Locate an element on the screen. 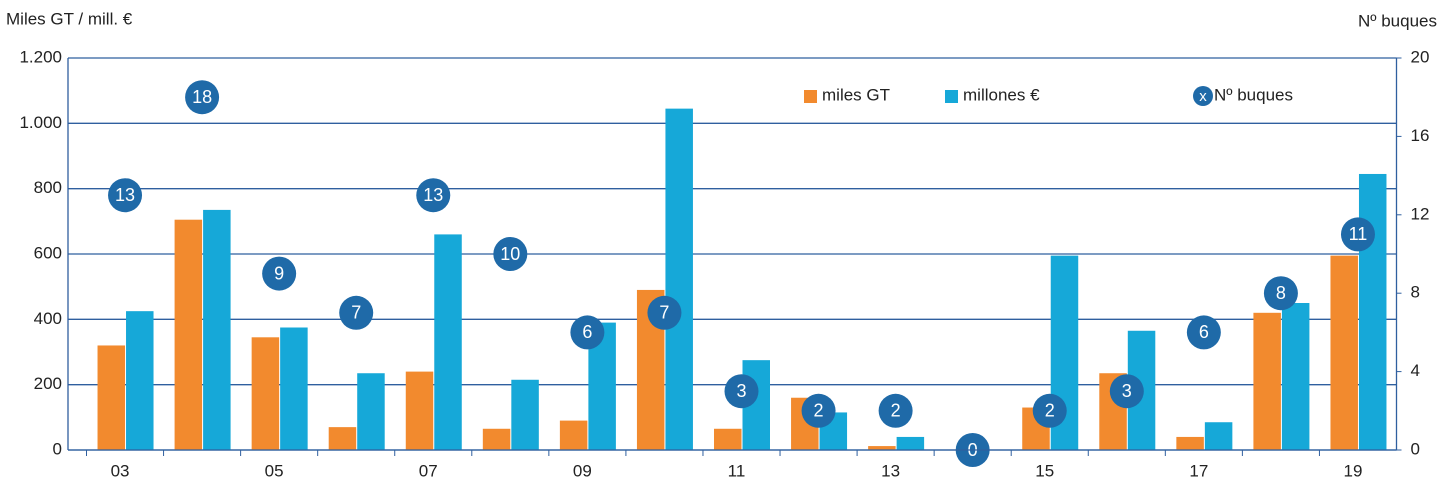 The width and height of the screenshot is (1443, 492). y-tick-label: 1.000 is located at coordinates (40, 122).